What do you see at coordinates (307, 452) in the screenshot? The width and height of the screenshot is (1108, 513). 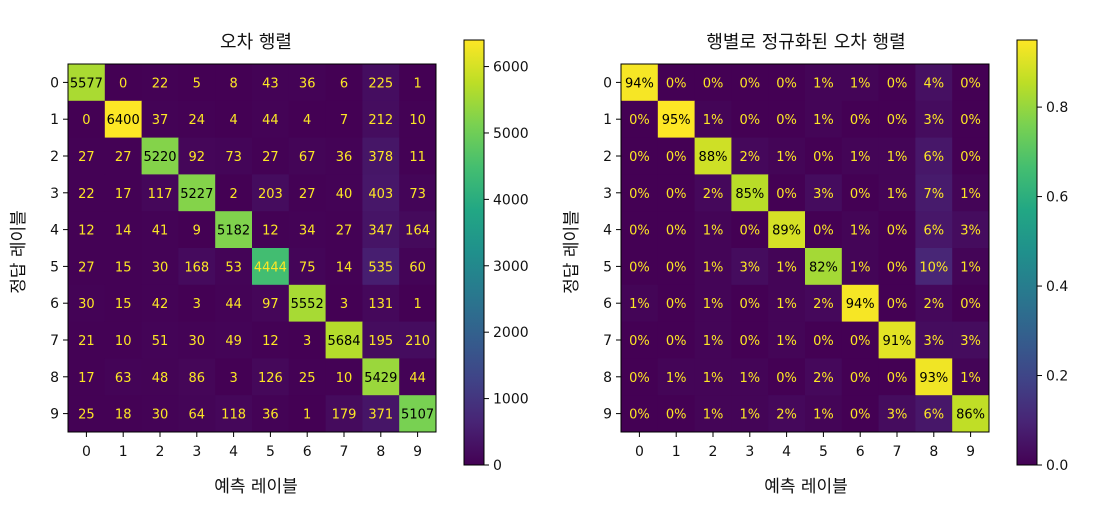 I see `x-tick-label: 6` at bounding box center [307, 452].